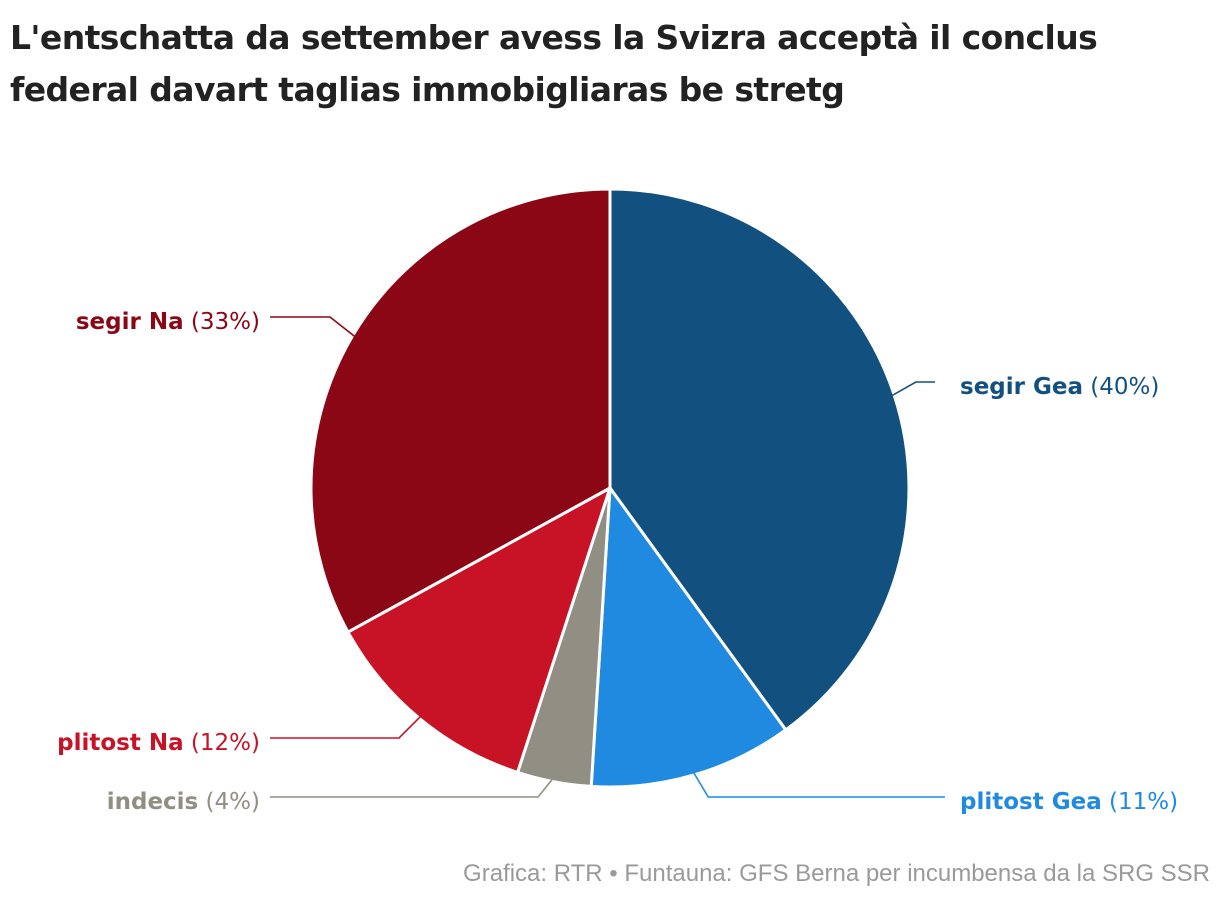 The height and width of the screenshot is (908, 1220). Describe the element at coordinates (153, 802) in the screenshot. I see `slice-label-name: indecis` at that location.